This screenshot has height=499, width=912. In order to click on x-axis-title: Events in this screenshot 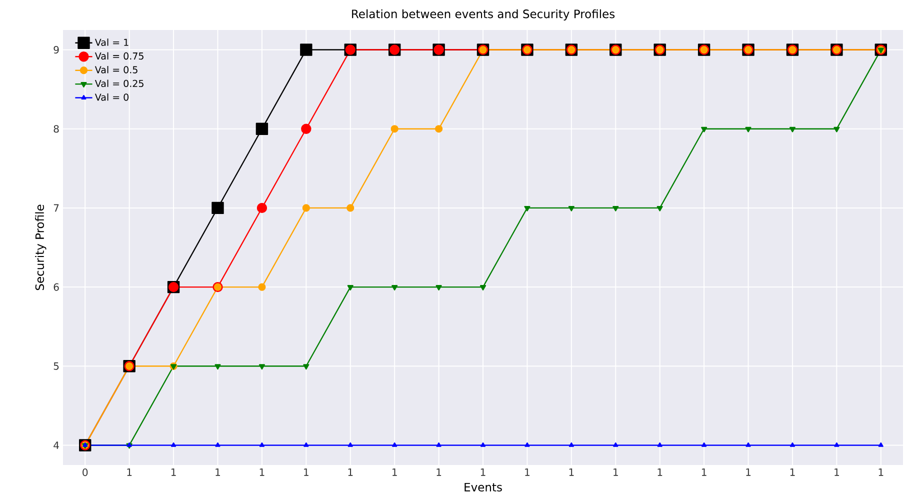, I will do `click(483, 487)`.